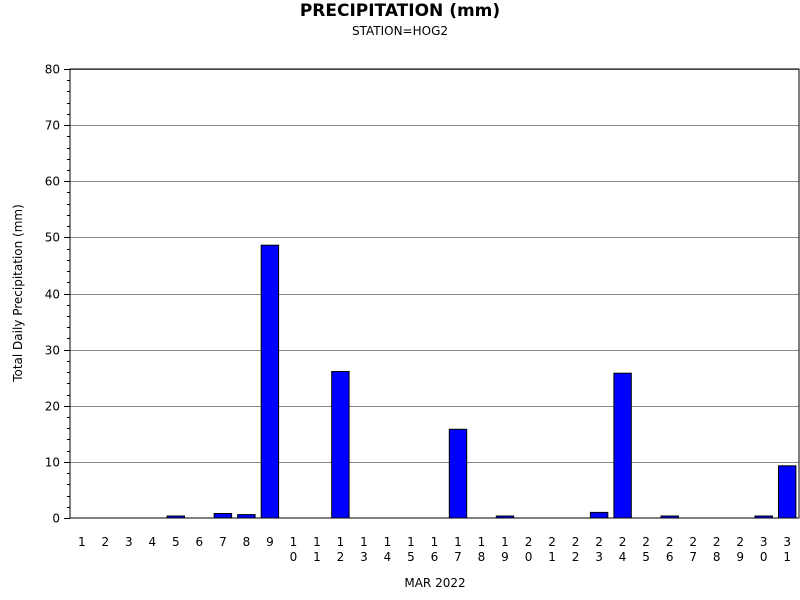 Image resolution: width=800 pixels, height=600 pixels. Describe the element at coordinates (52, 238) in the screenshot. I see `y-tick-label: 50` at that location.